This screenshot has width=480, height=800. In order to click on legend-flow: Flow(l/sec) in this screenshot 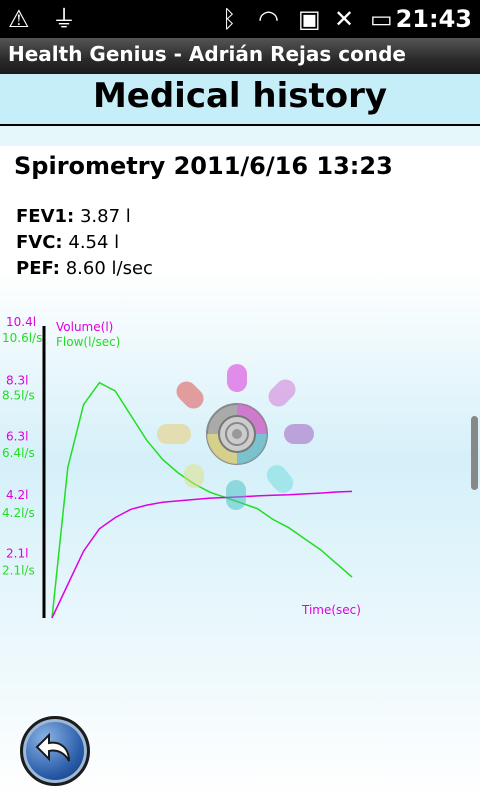, I will do `click(88, 342)`.